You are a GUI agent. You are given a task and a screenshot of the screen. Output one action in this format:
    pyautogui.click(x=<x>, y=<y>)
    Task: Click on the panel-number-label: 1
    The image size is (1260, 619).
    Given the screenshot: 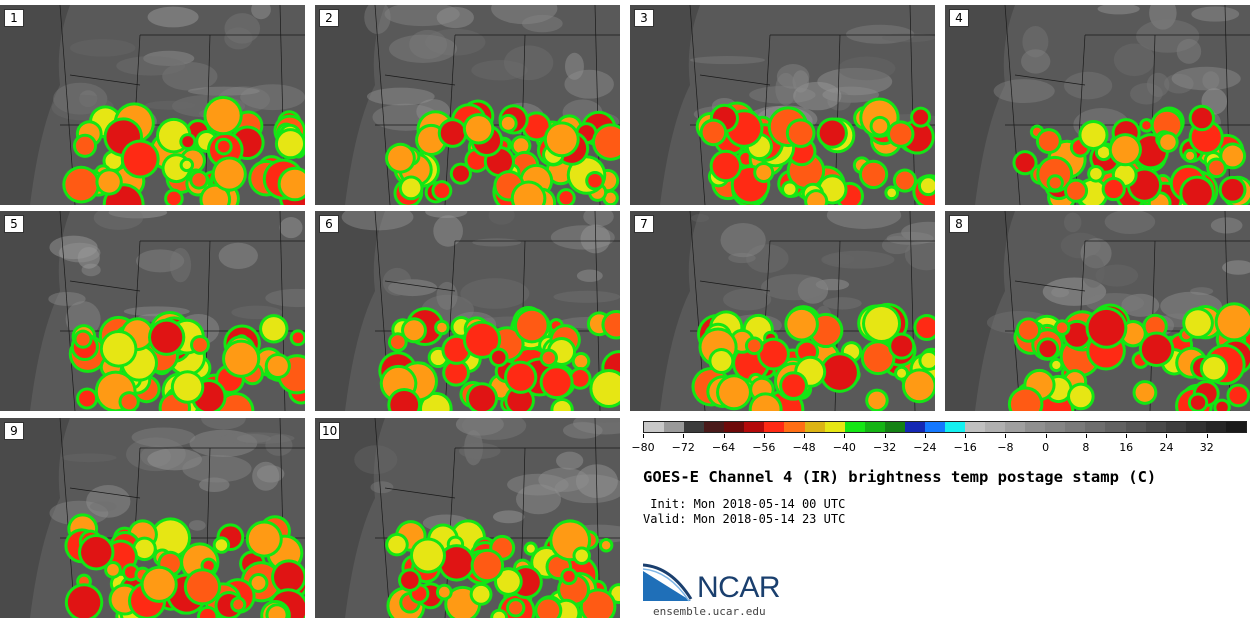 What is the action you would take?
    pyautogui.click(x=14, y=18)
    